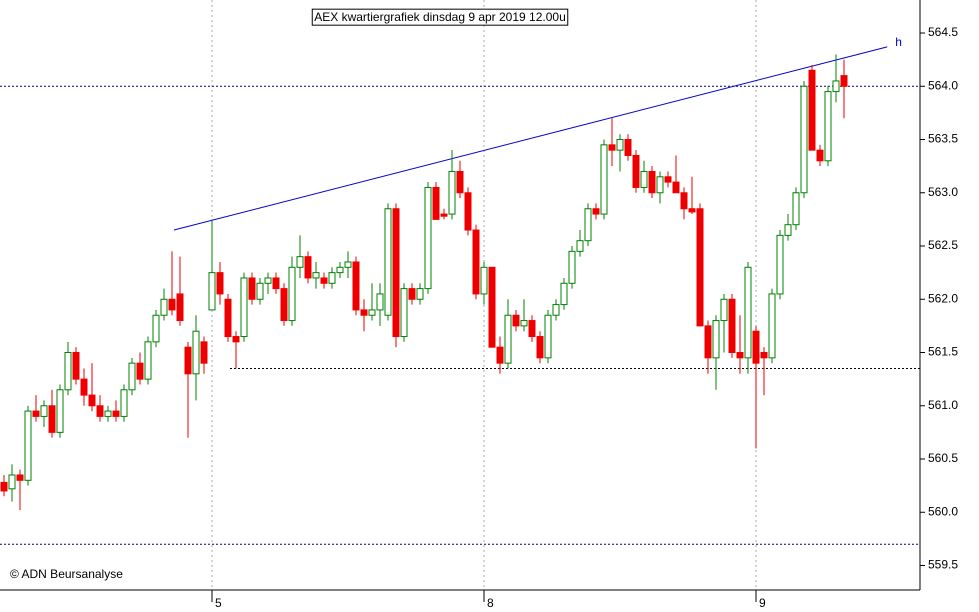 This screenshot has height=612, width=979. I want to click on y-tick-label: 564.5, so click(943, 32).